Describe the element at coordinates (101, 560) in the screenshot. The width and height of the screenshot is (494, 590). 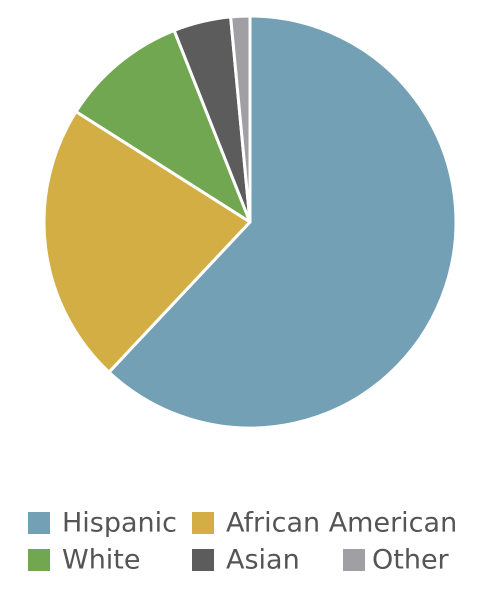
I see `legend-label: White` at that location.